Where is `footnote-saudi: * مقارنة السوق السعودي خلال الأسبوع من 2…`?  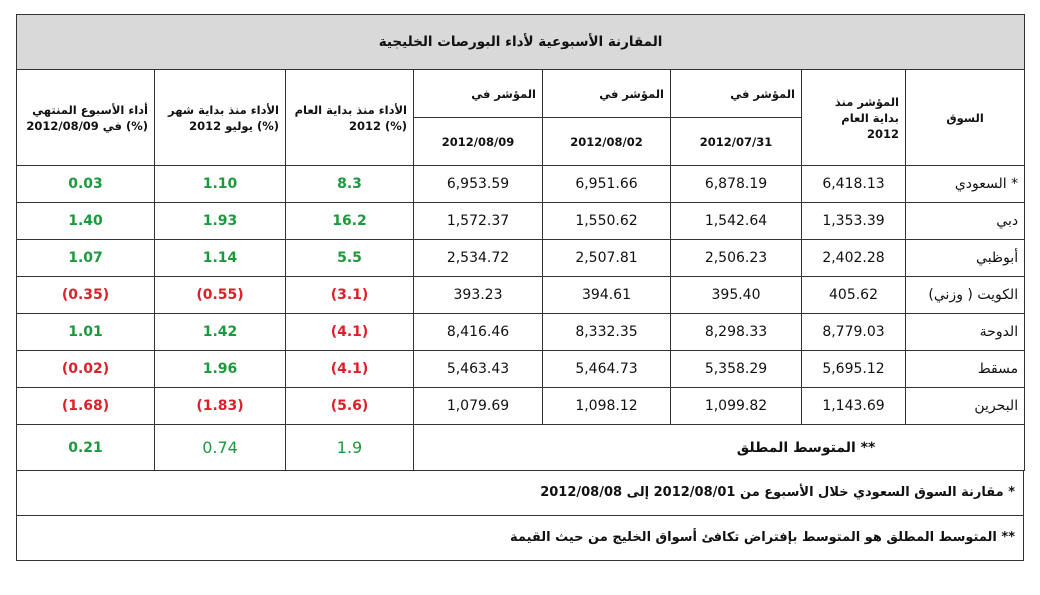
footnote-saudi: * مقارنة السوق السعودي خلال الأسبوع من 2… is located at coordinates (520, 492).